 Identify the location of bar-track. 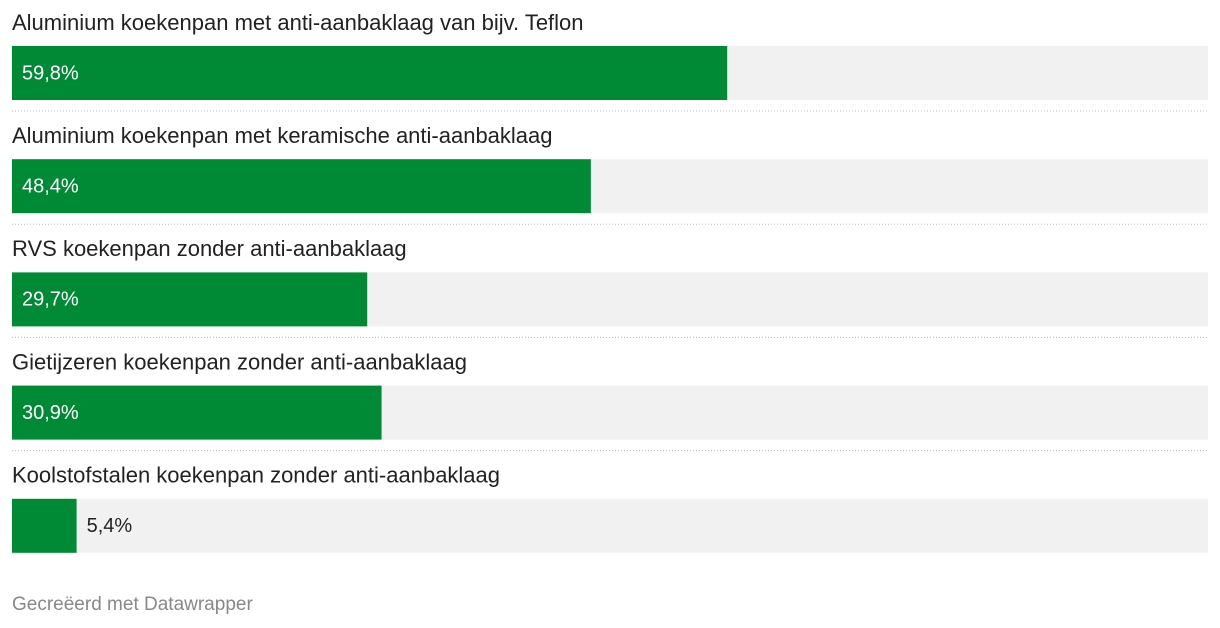
(610, 525).